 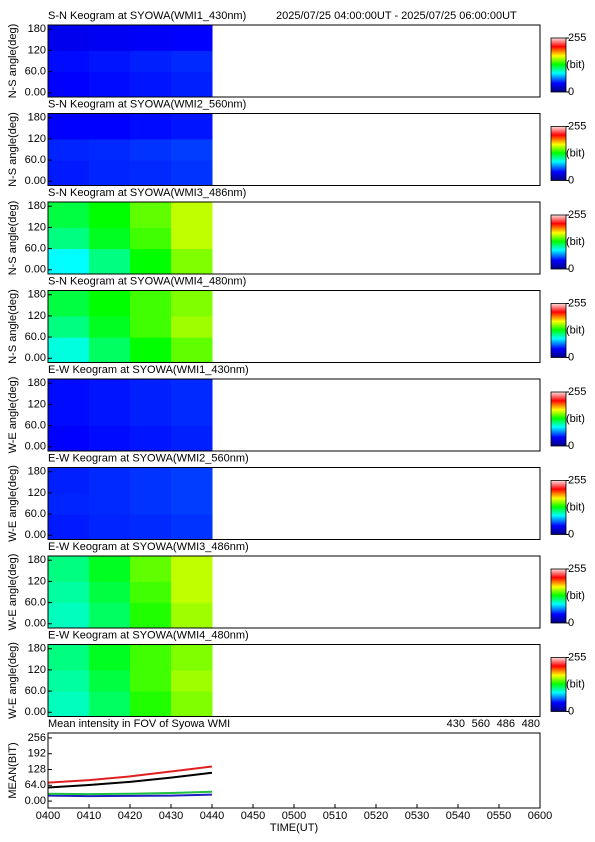 What do you see at coordinates (148, 547) in the screenshot?
I see `panel-title: E-W Keogram at SYOWA(WMI3_486nm)` at bounding box center [148, 547].